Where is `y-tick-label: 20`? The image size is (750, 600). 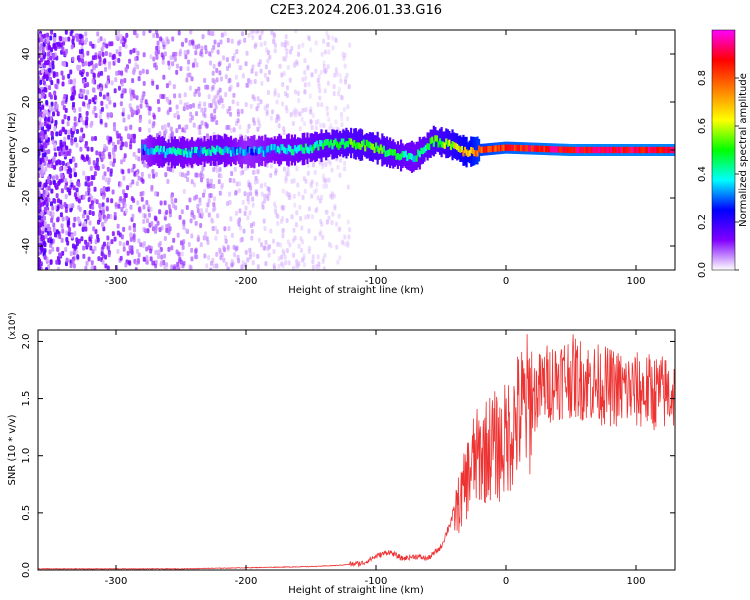 y-tick-label: 20 is located at coordinates (26, 102).